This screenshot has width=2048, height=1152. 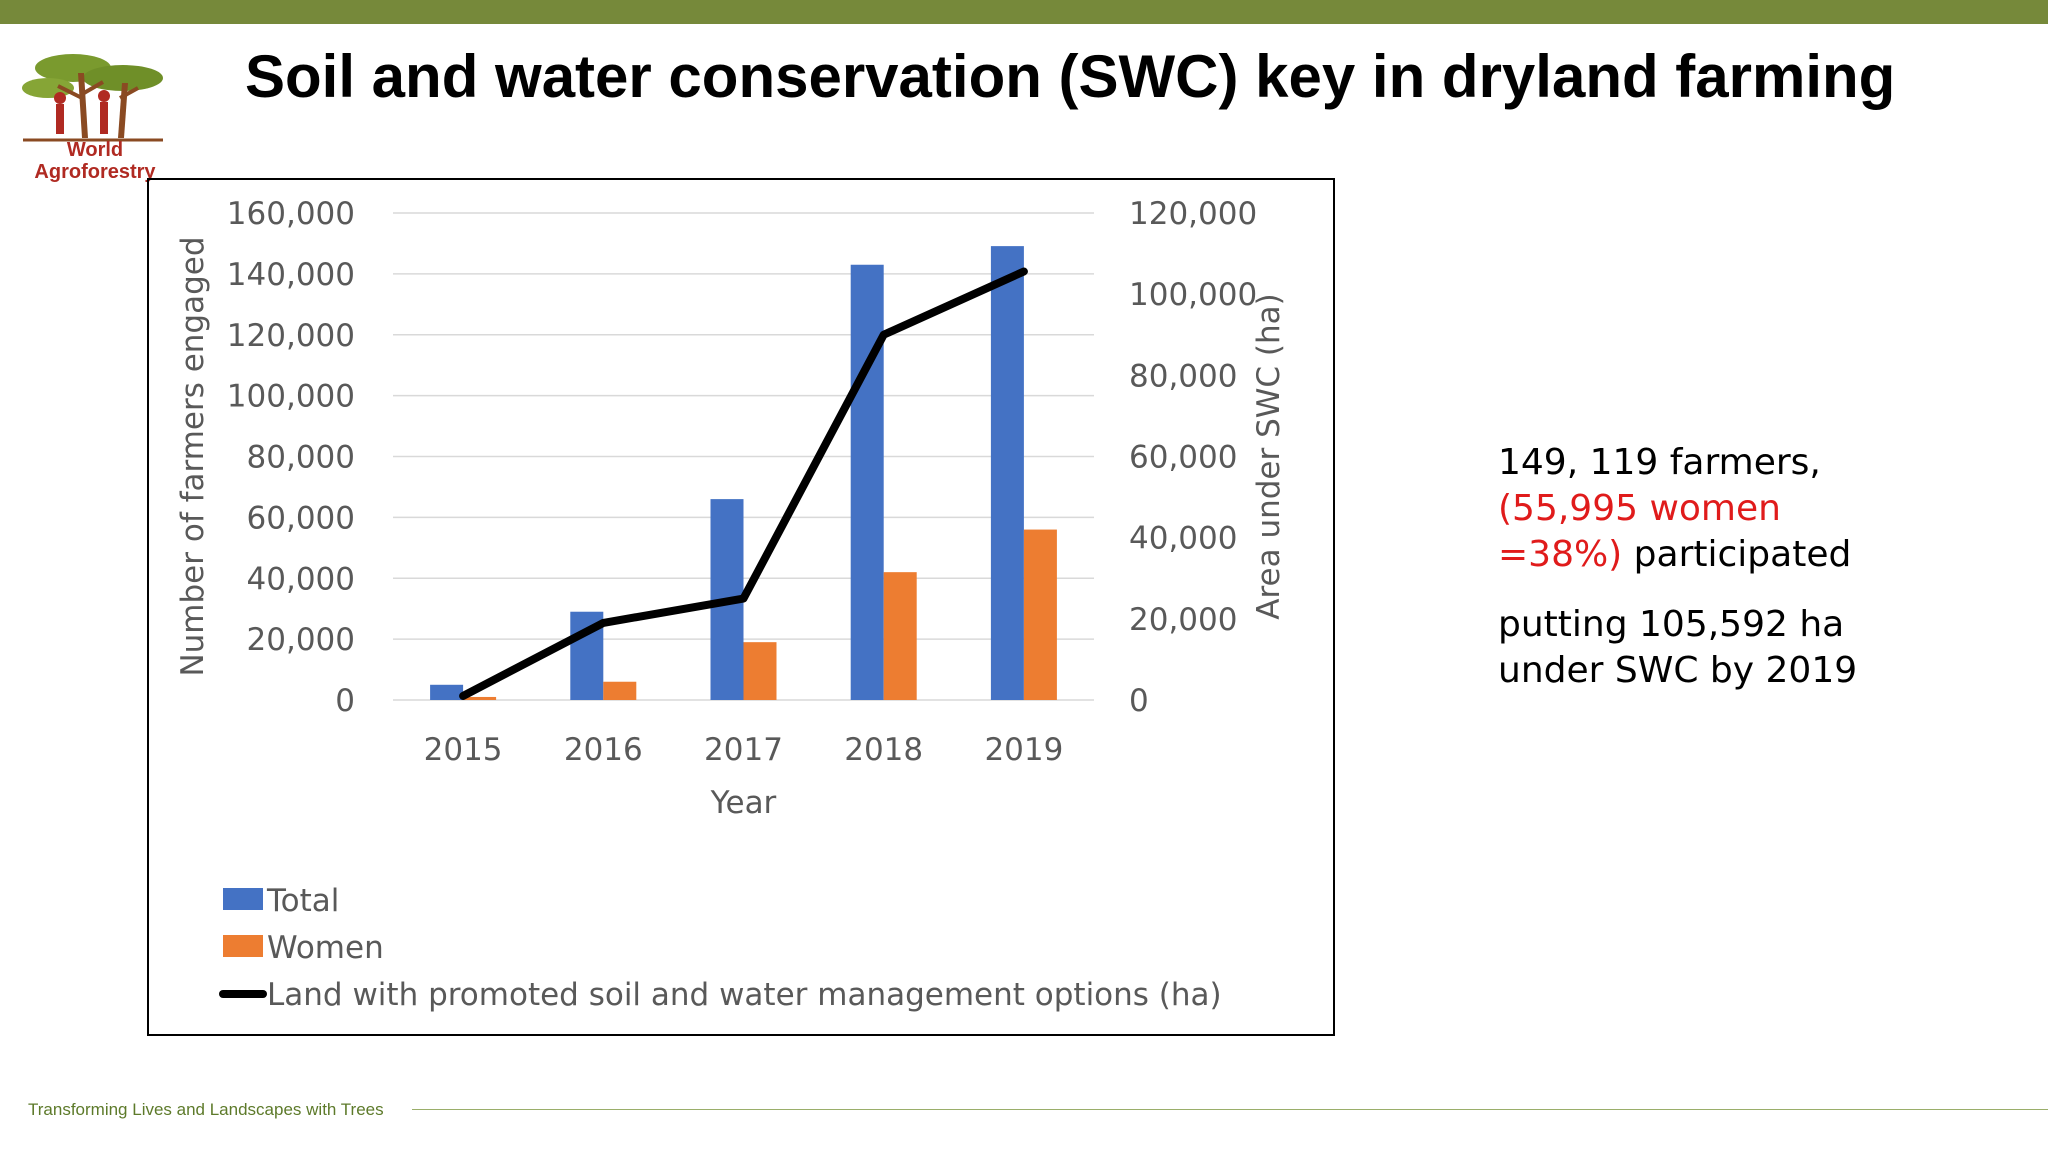 I want to click on top-accent-bar, so click(x=1024, y=12).